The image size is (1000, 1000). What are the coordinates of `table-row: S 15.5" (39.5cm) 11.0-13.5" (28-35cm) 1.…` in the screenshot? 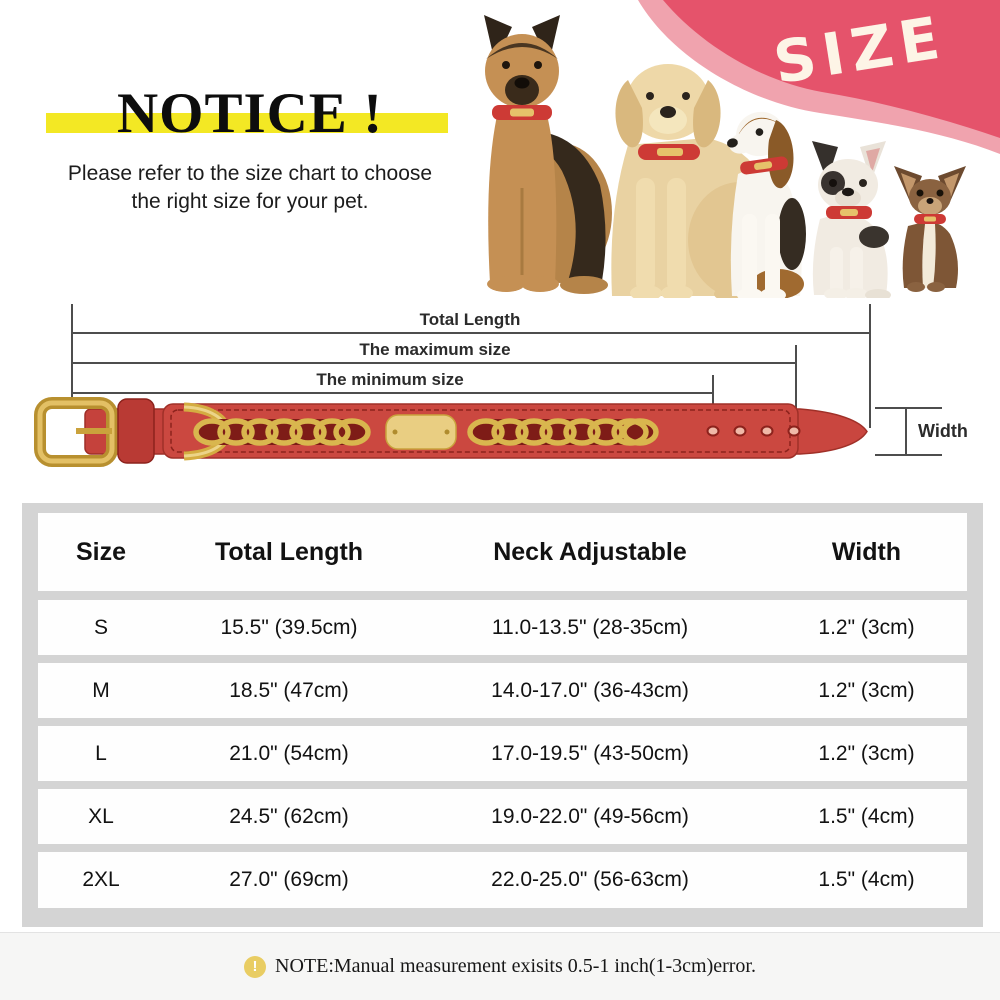 It's located at (502, 627).